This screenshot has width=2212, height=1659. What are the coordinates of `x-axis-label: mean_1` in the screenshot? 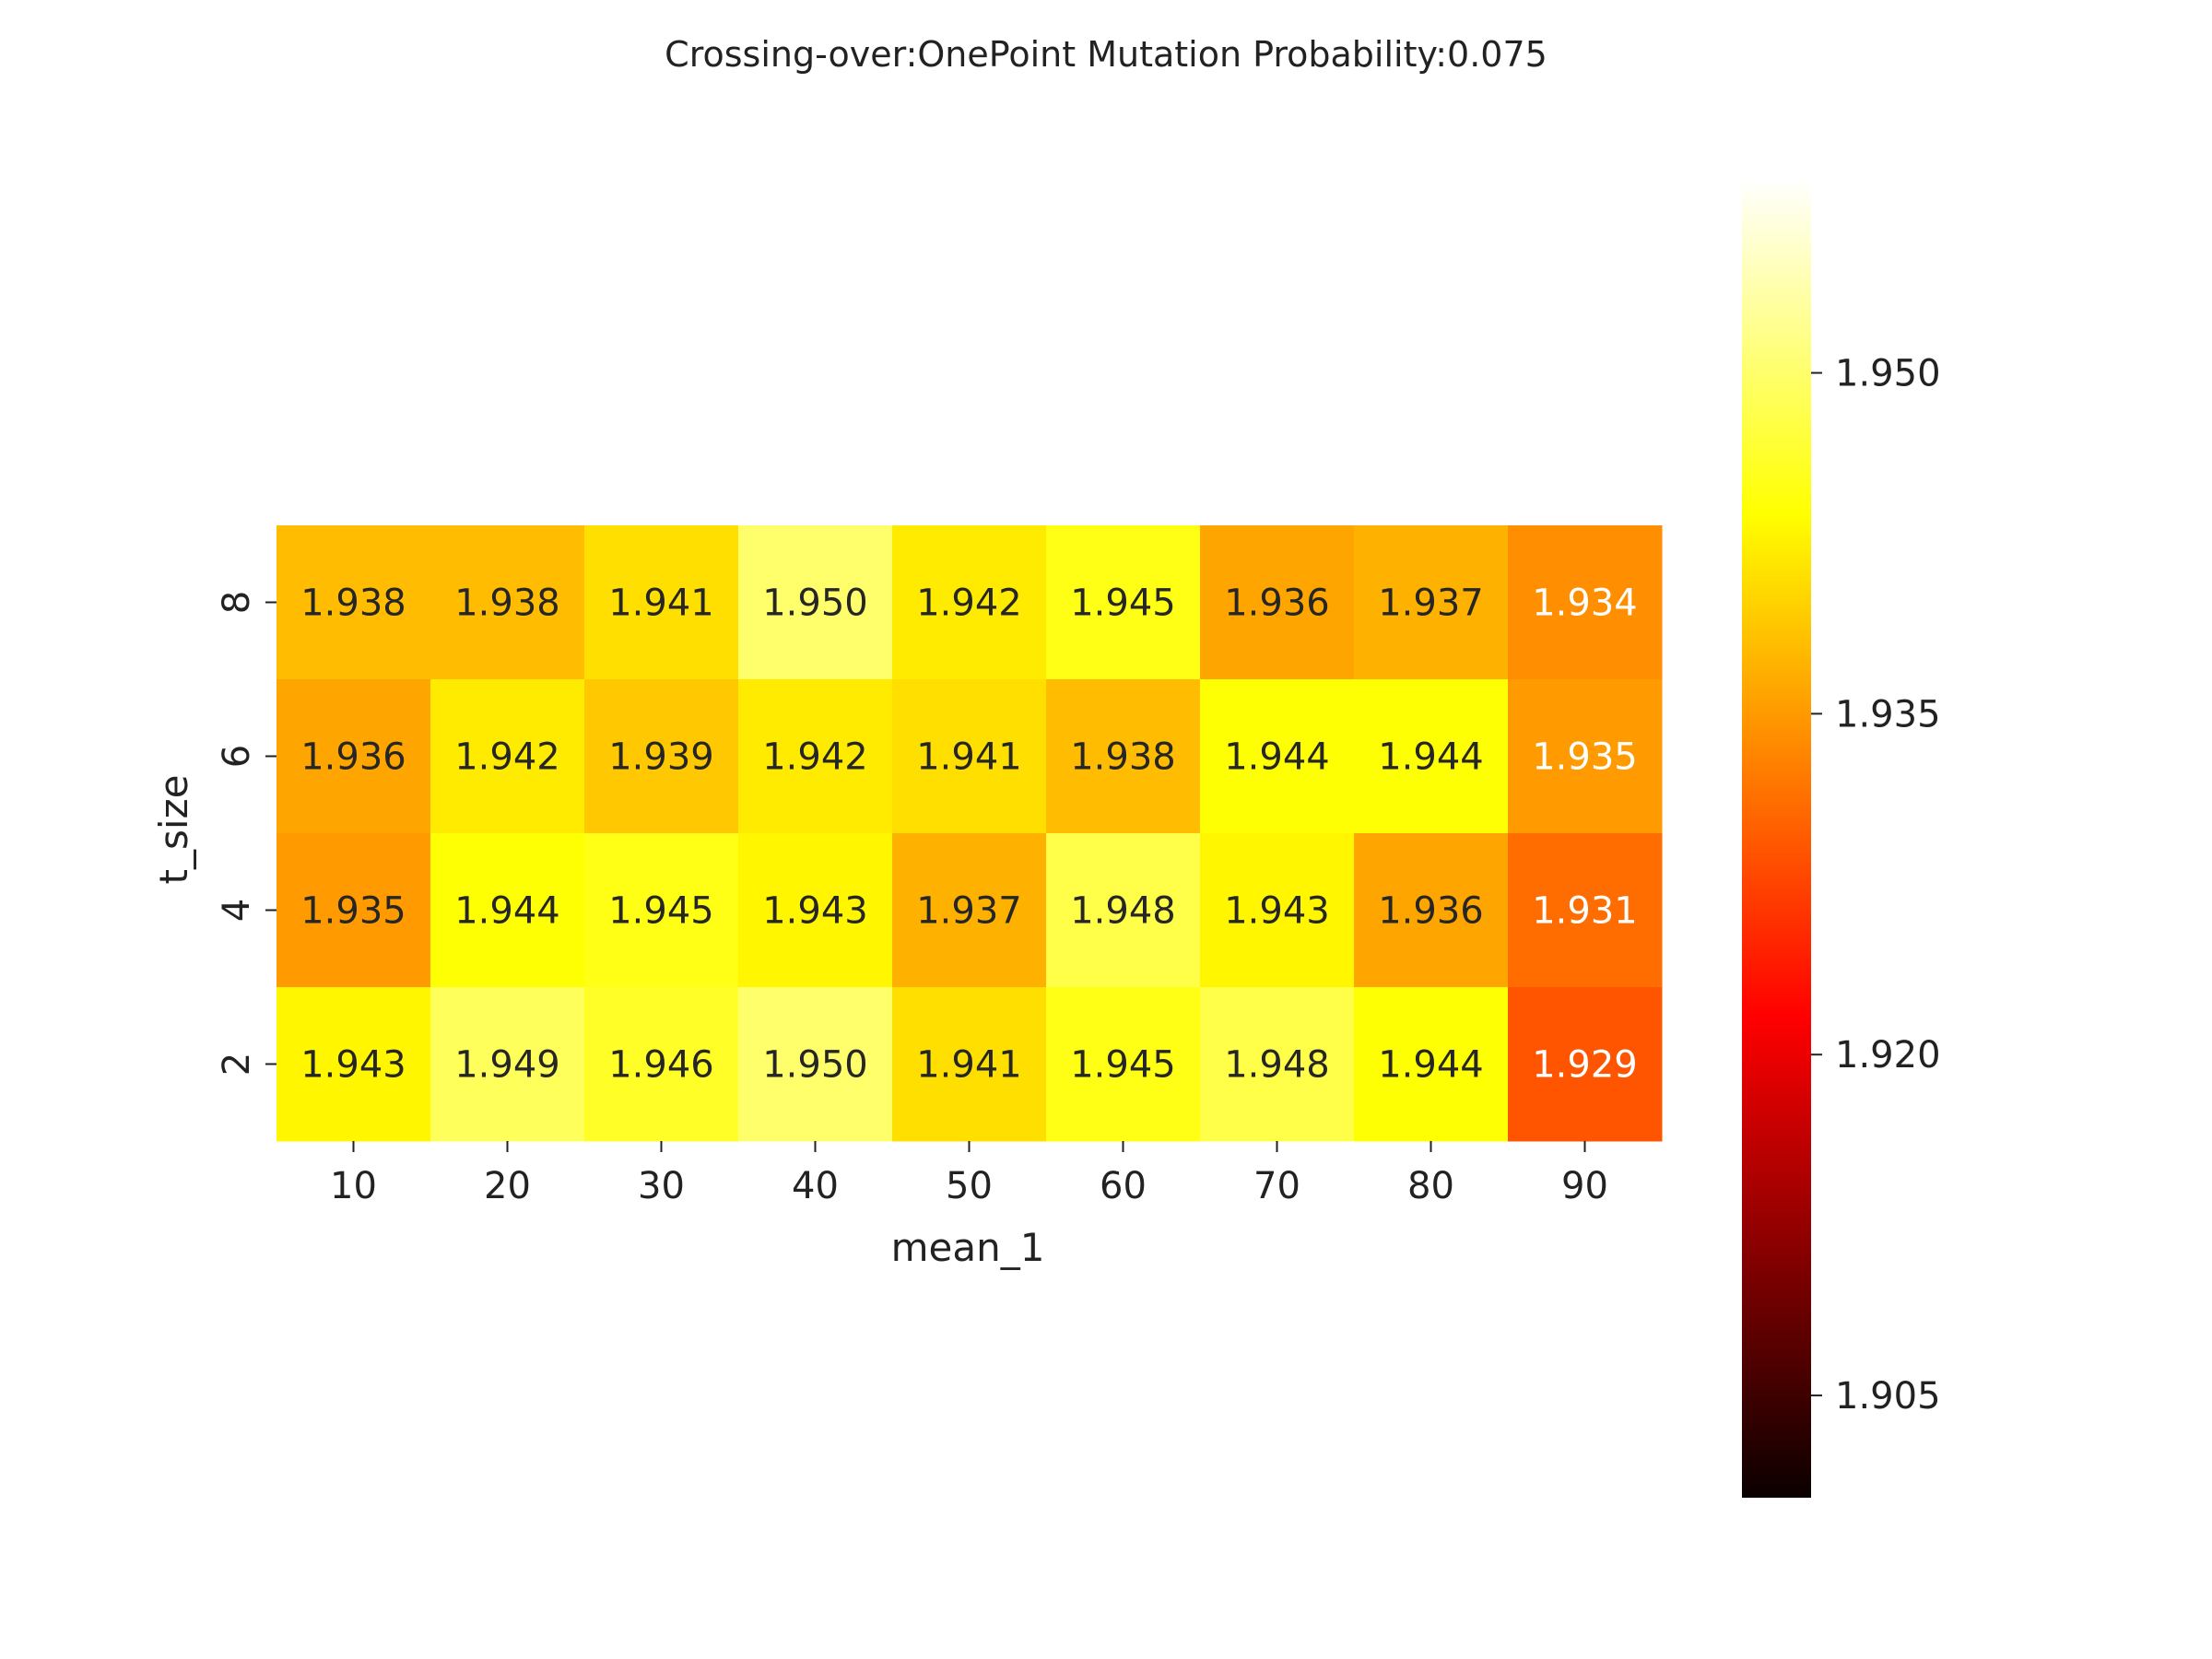 It's located at (968, 1247).